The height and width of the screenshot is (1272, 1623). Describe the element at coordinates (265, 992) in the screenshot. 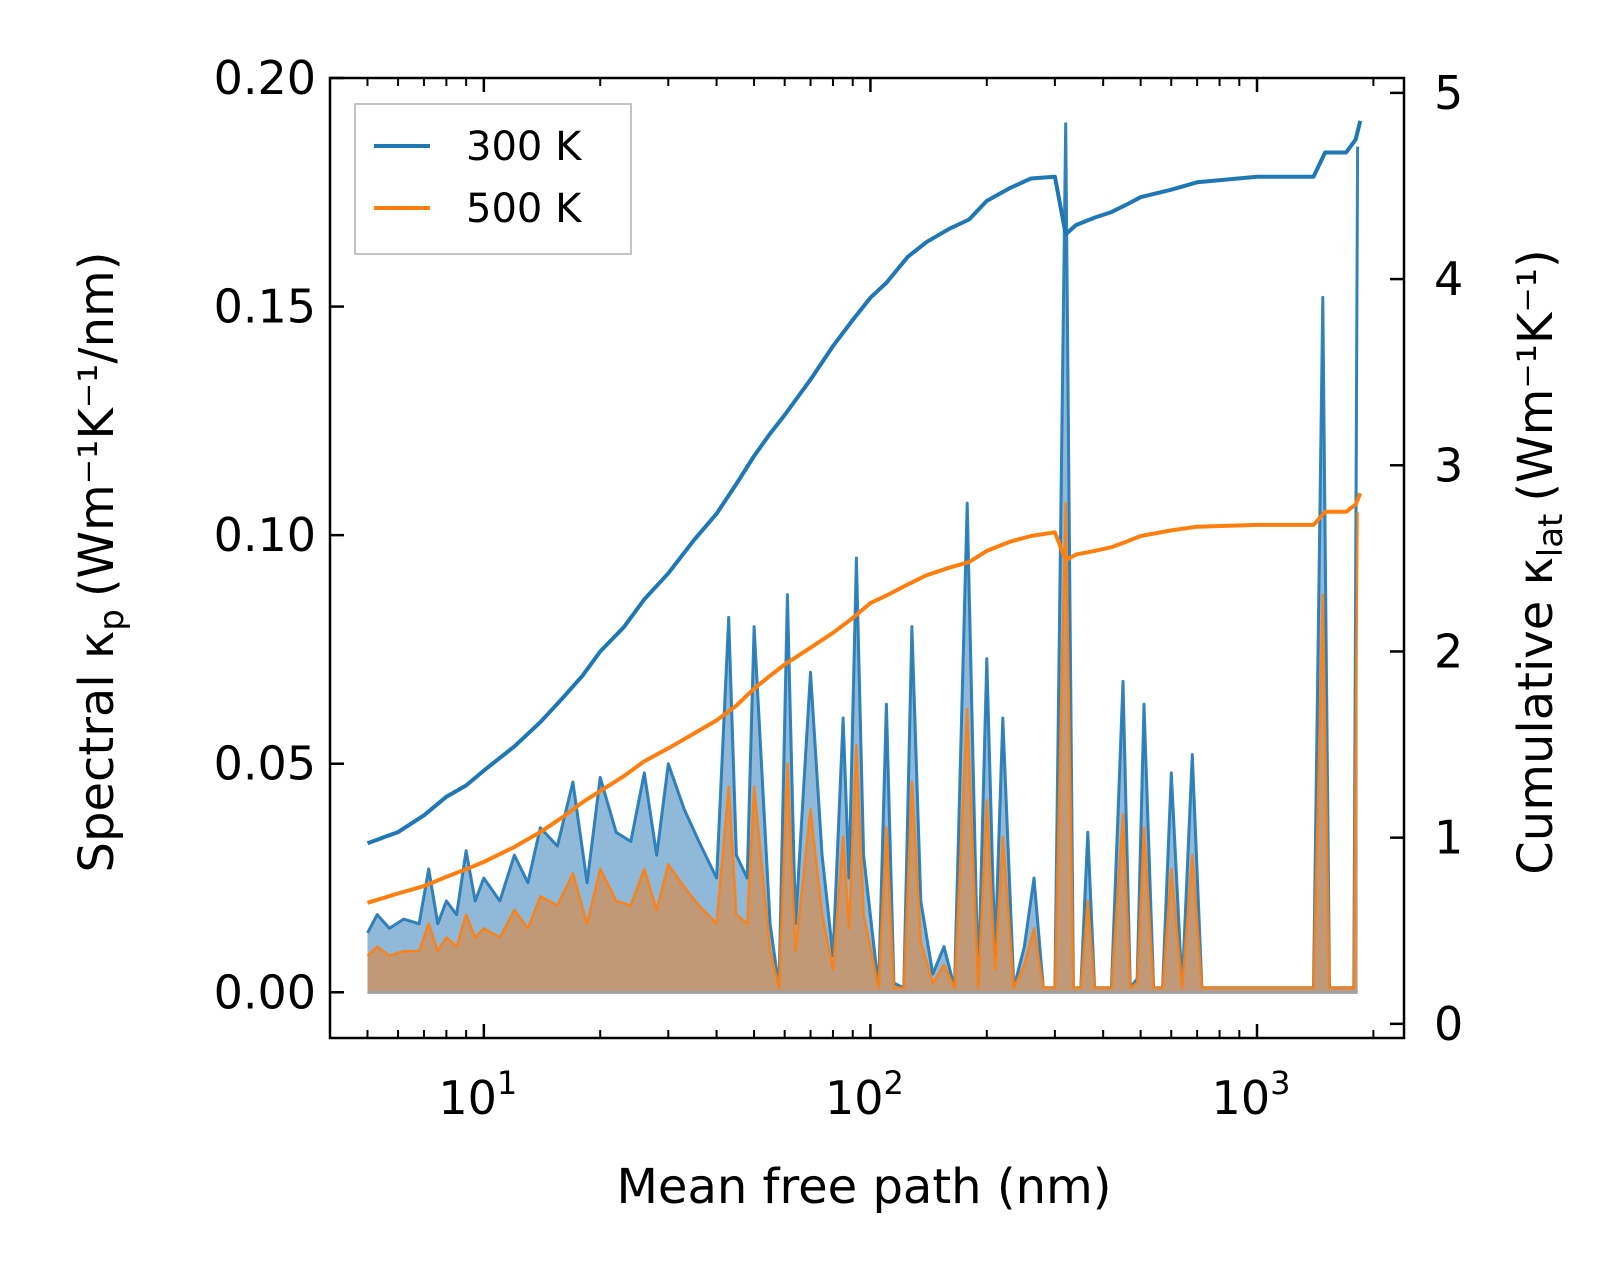

I see `y-left-tick-label: 0.00` at that location.